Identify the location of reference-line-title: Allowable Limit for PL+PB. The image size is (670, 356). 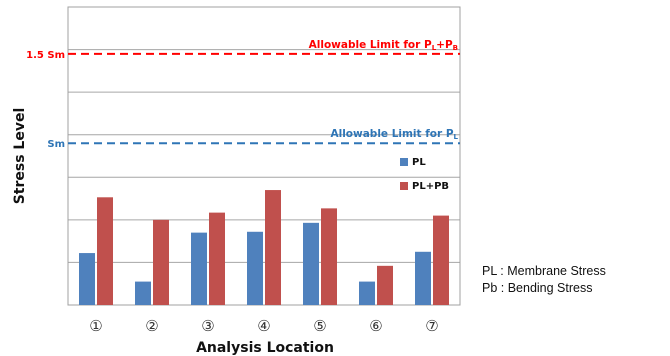
(383, 45).